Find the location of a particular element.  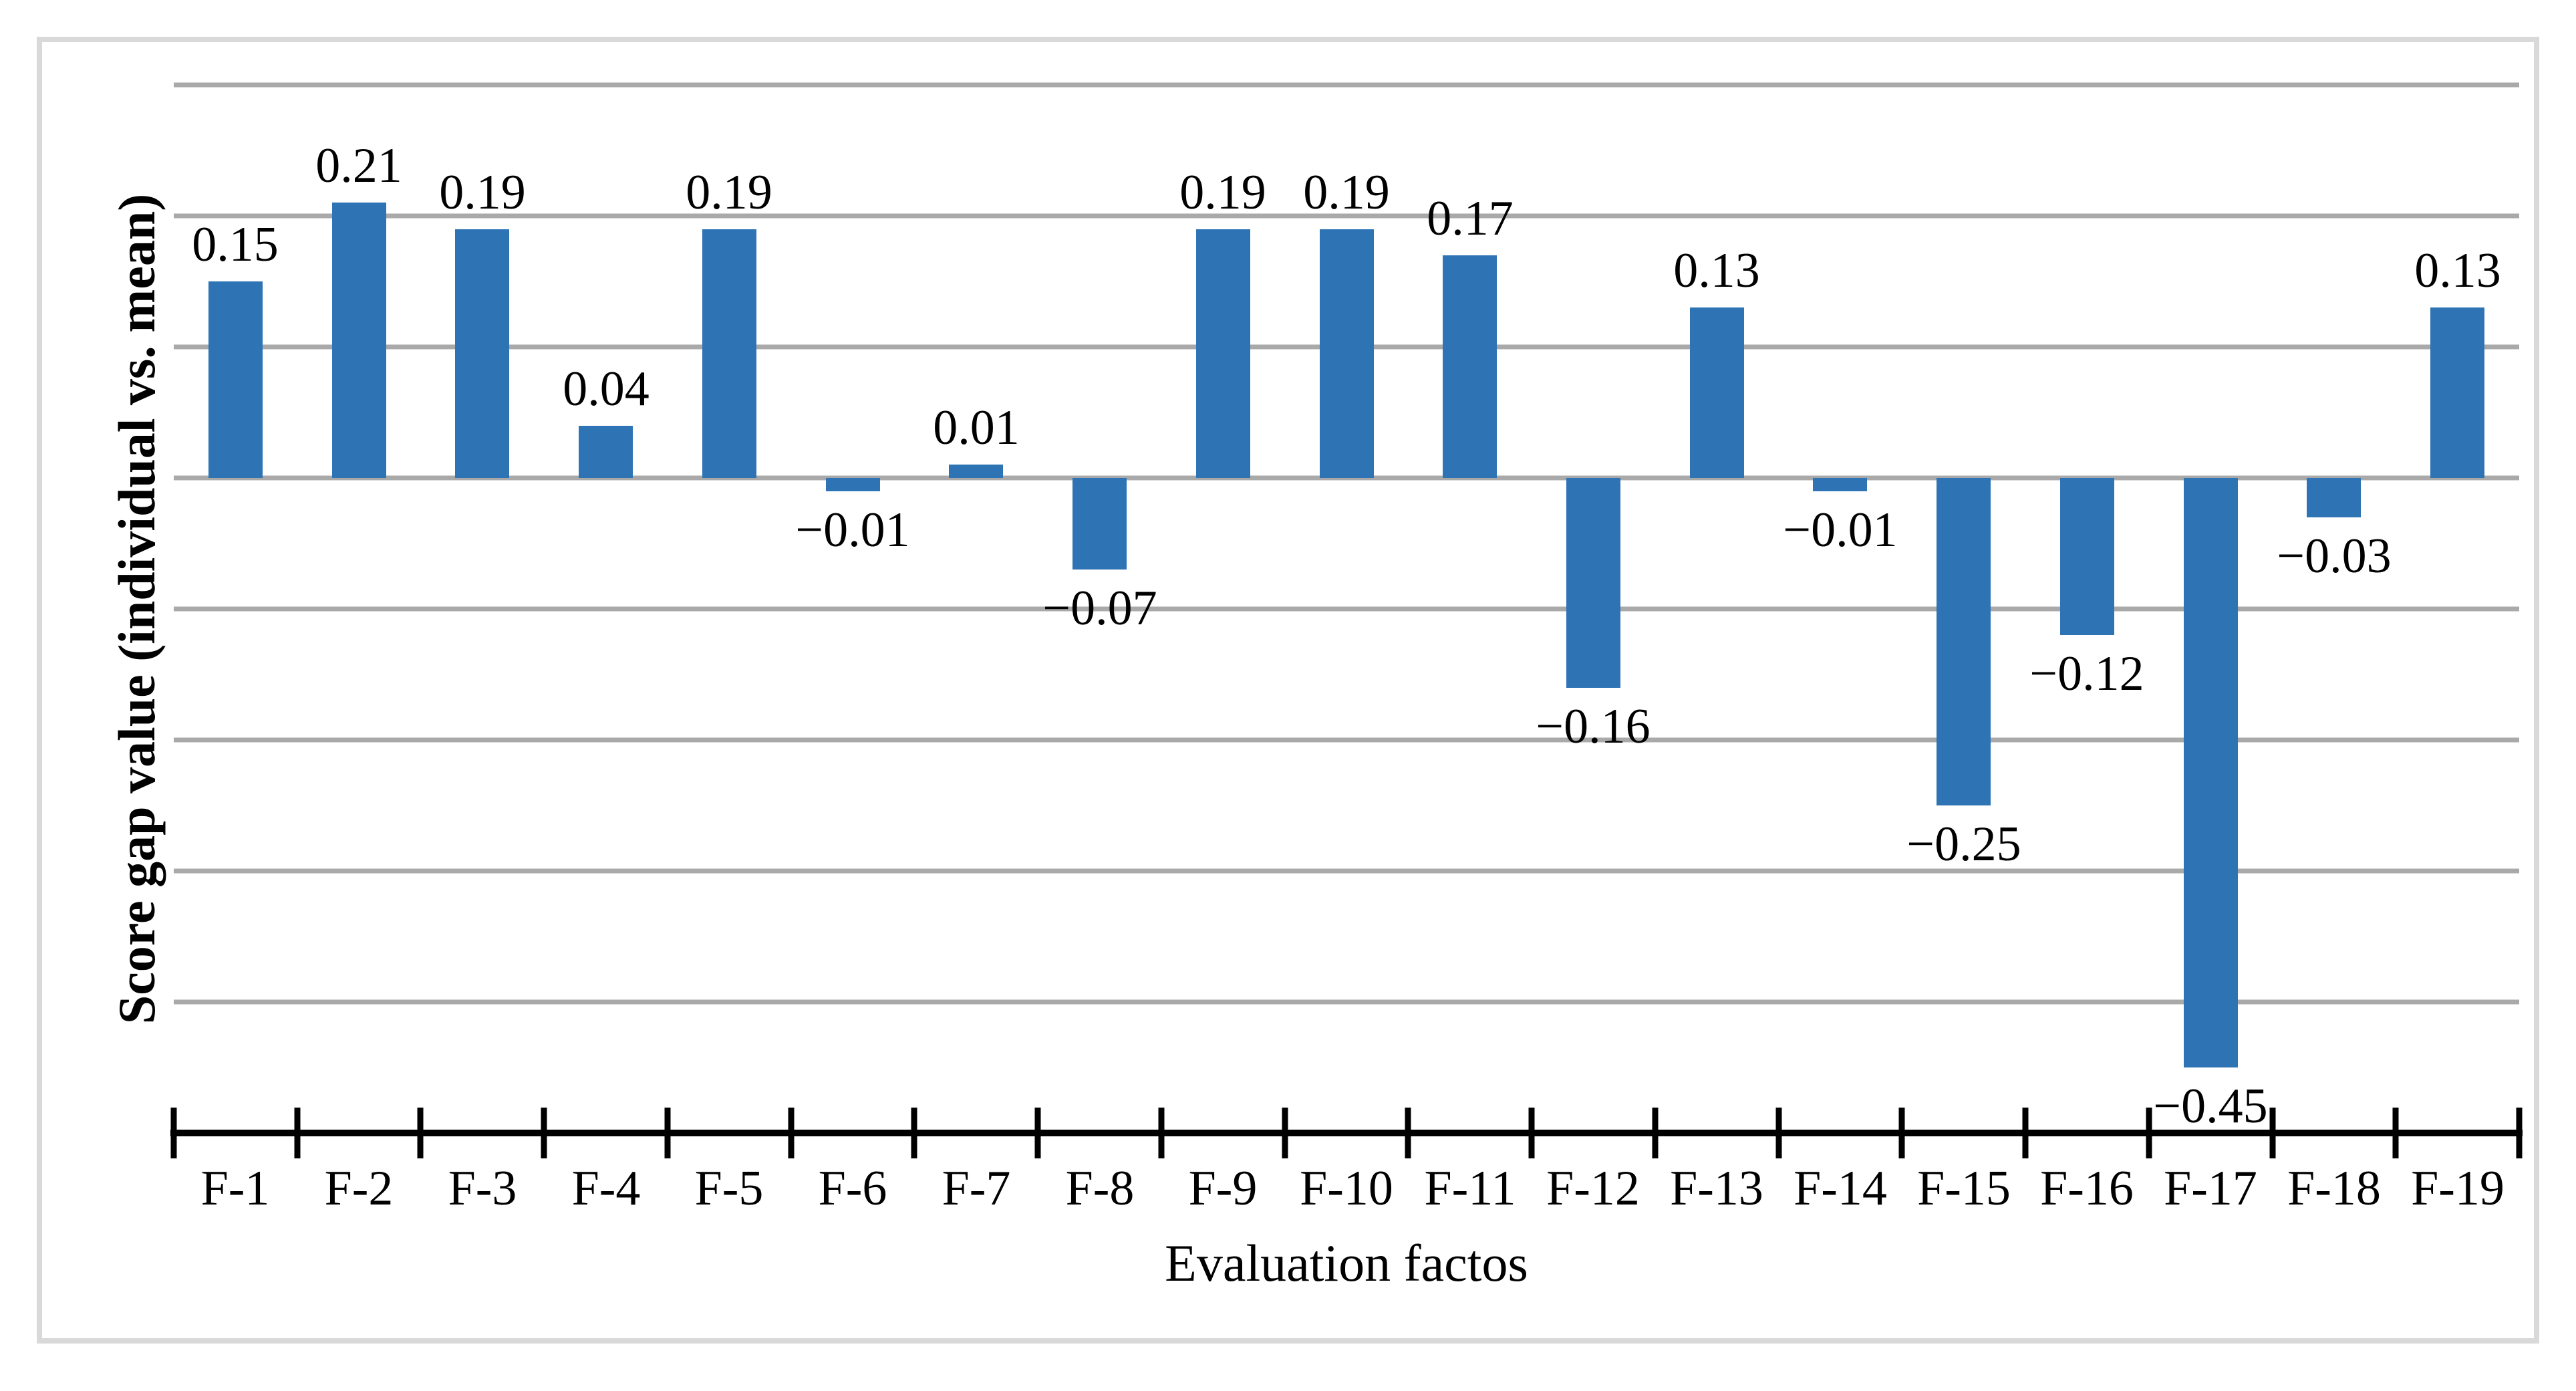

x-category-label: F-3 is located at coordinates (482, 1188).